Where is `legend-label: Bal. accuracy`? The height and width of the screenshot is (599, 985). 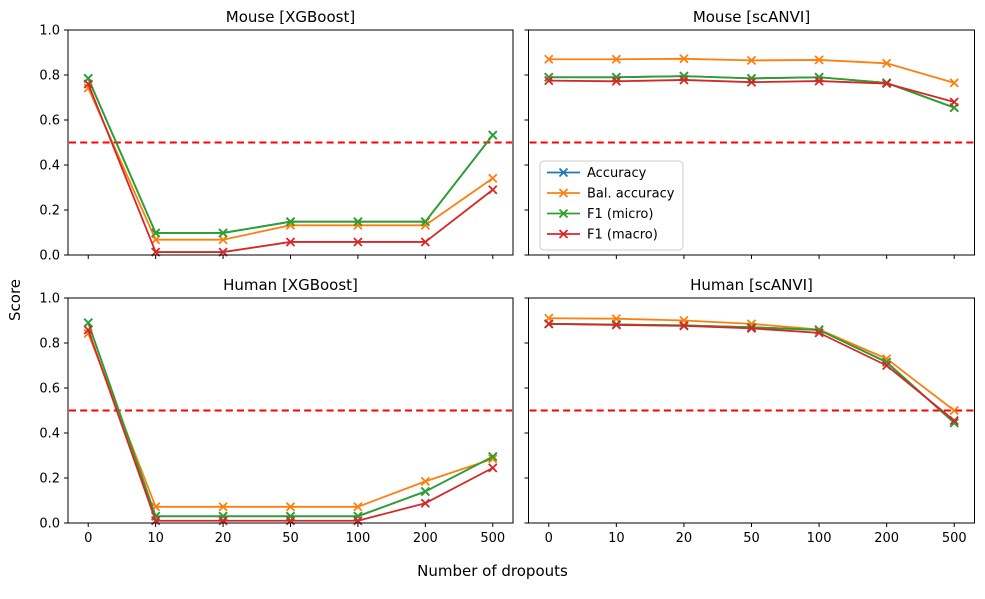
legend-label: Bal. accuracy is located at coordinates (631, 194).